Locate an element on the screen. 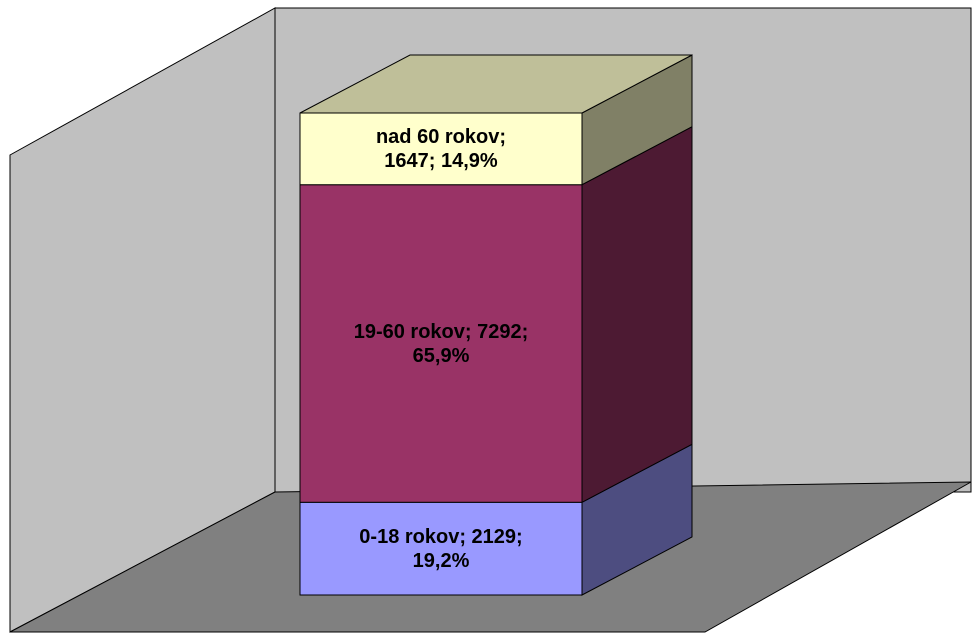  data-label: nad 60 rokov; 1647; 14,9% is located at coordinates (441, 148).